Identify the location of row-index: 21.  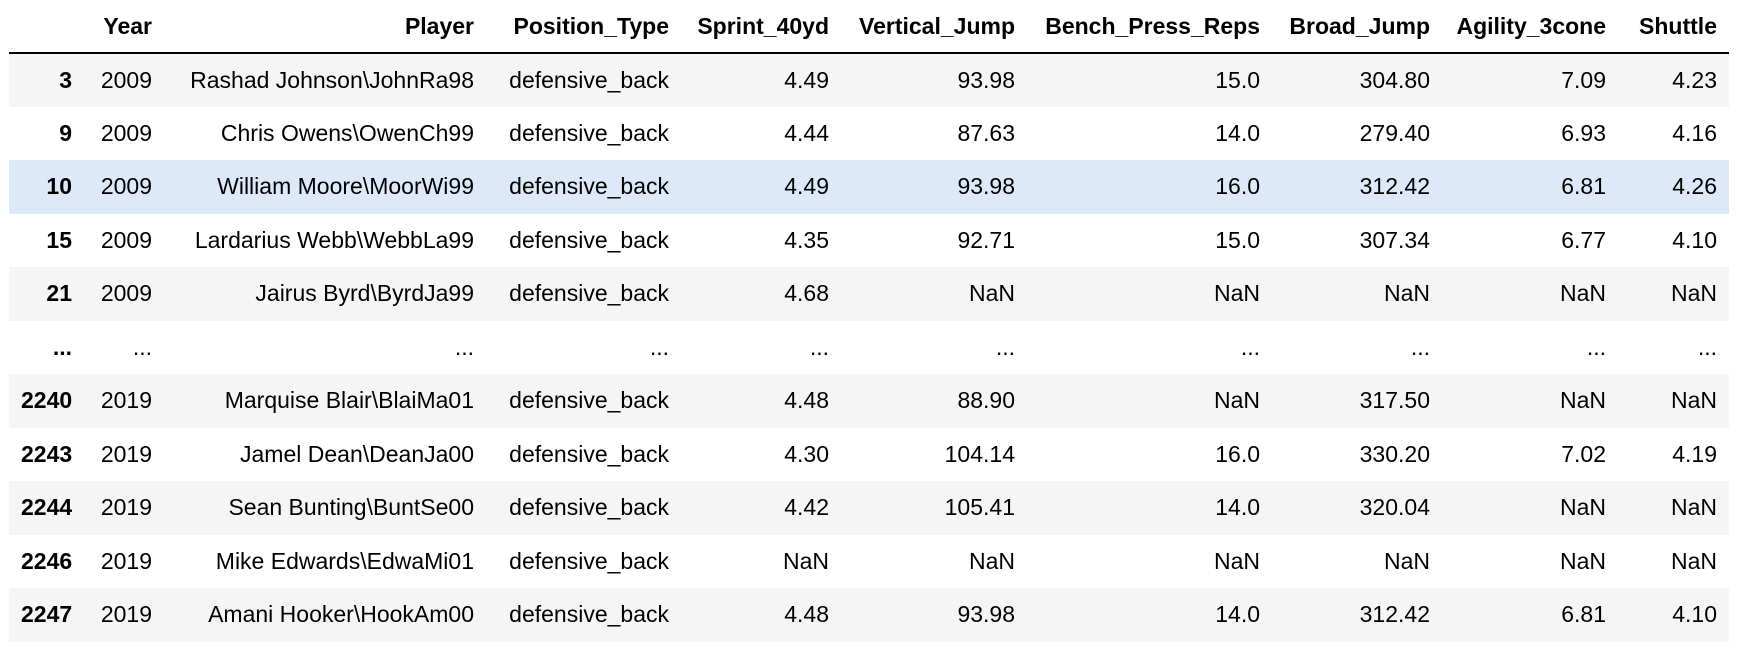
(59, 293).